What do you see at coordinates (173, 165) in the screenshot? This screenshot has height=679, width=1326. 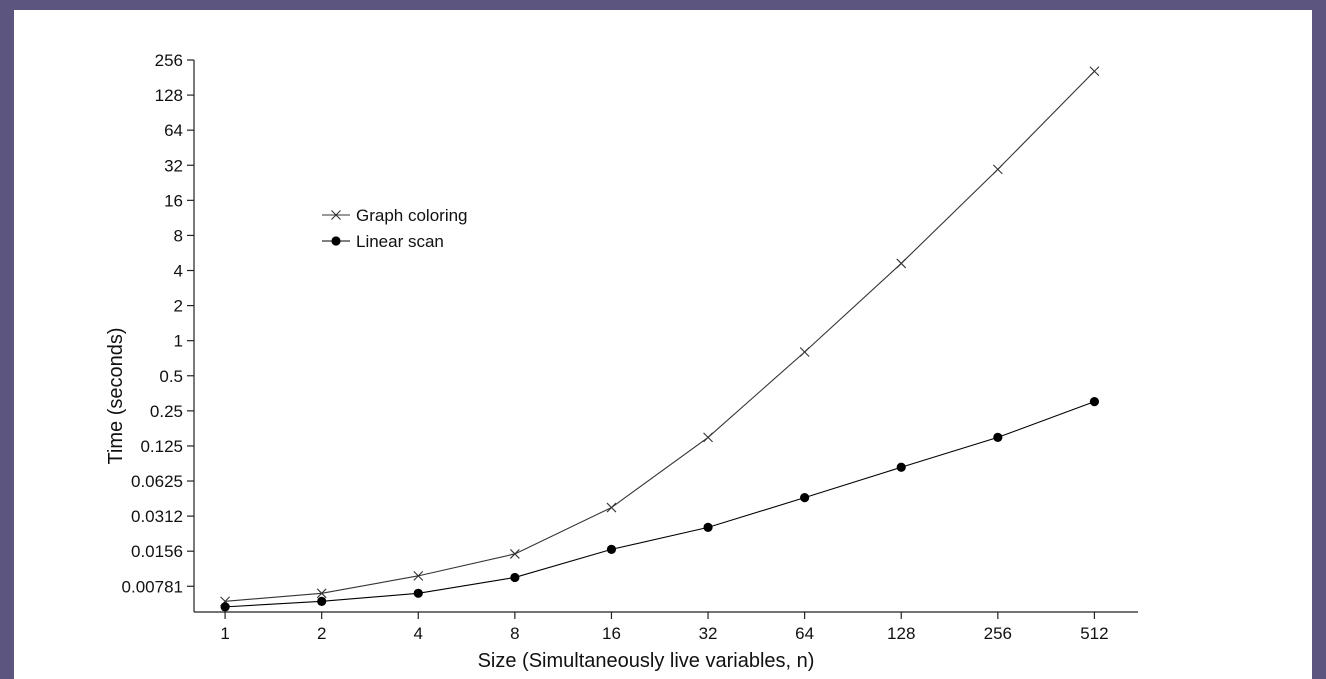 I see `y-tick-label: 32` at bounding box center [173, 165].